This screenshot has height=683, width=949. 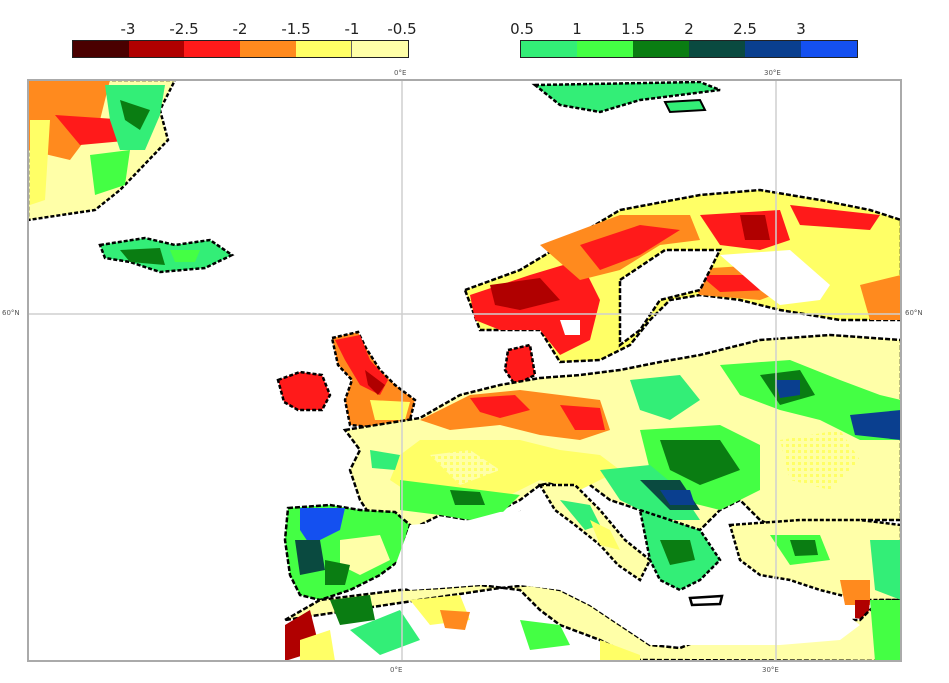 I want to click on baltic-sea, so click(x=670, y=298).